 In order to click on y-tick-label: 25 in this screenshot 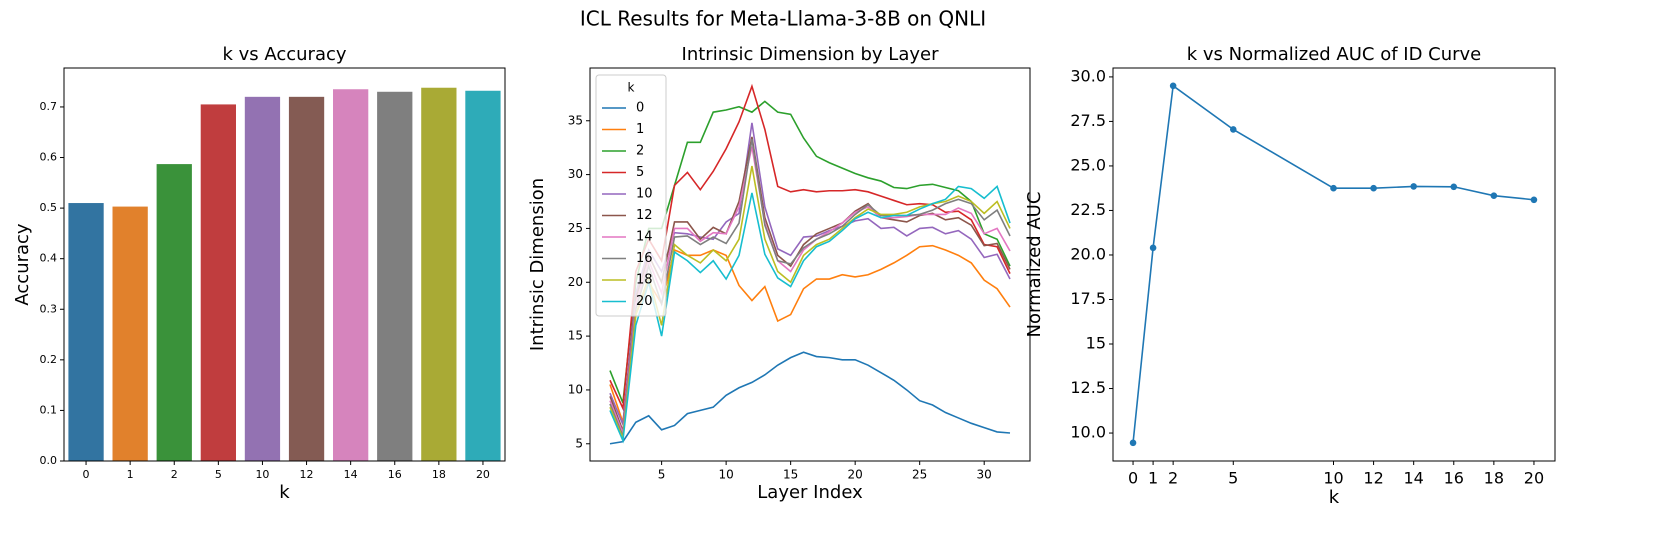, I will do `click(575, 228)`.